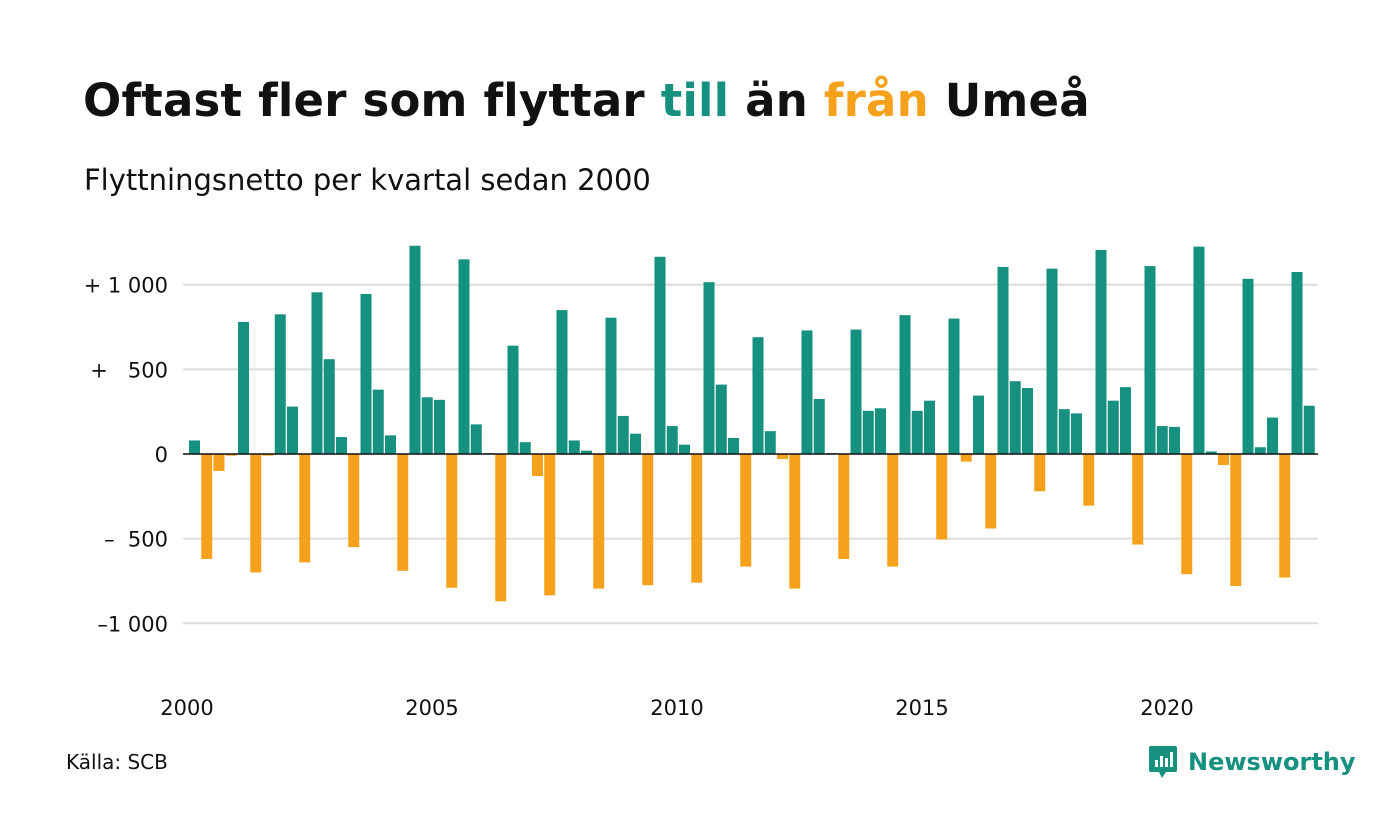 The height and width of the screenshot is (840, 1400). What do you see at coordinates (161, 455) in the screenshot?
I see `y-tick-label: 0` at bounding box center [161, 455].